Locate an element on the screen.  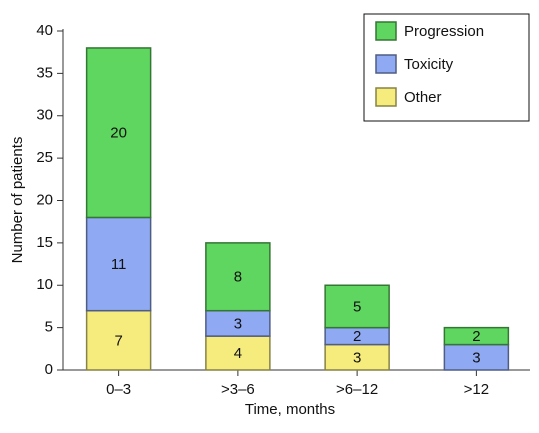
legend-label: Toxicity is located at coordinates (429, 64).